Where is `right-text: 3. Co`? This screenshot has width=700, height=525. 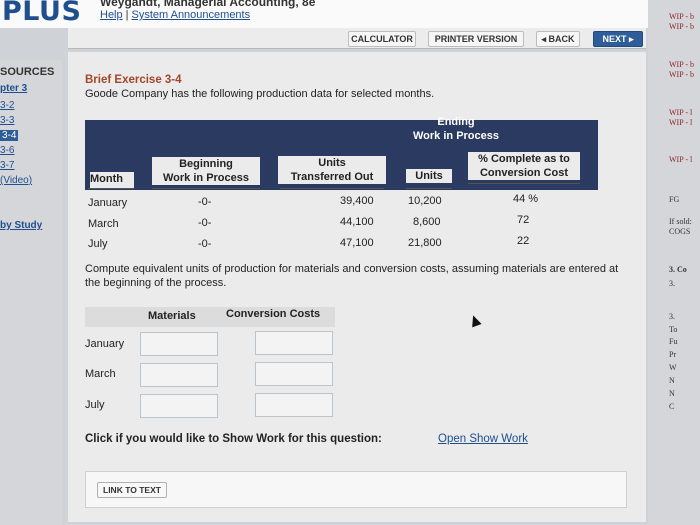
right-text: 3. Co is located at coordinates (678, 269).